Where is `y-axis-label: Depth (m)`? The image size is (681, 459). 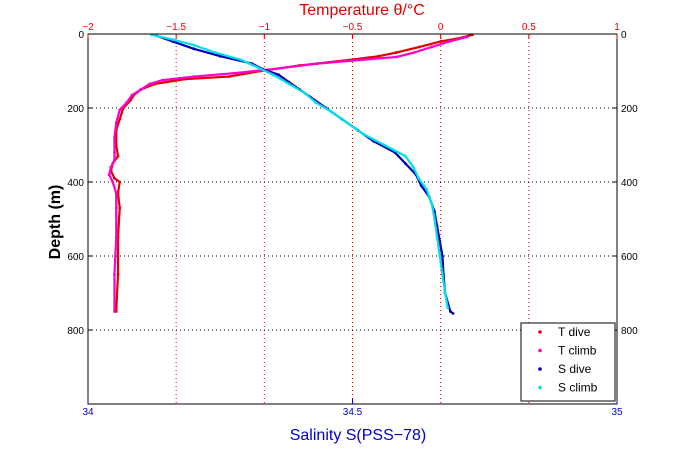
y-axis-label: Depth (m) is located at coordinates (55, 222).